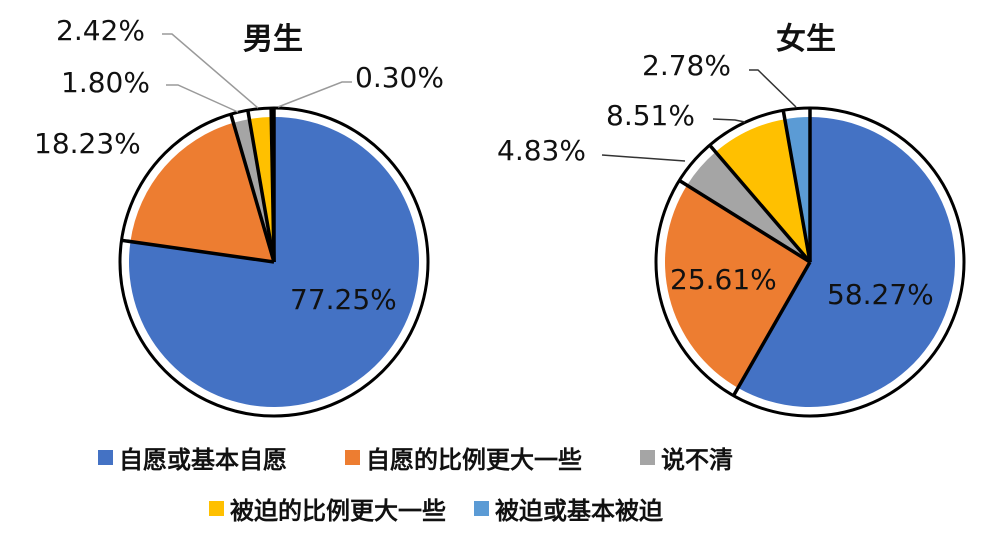  What do you see at coordinates (343, 299) in the screenshot?
I see `male-label-willing: 77.25%` at bounding box center [343, 299].